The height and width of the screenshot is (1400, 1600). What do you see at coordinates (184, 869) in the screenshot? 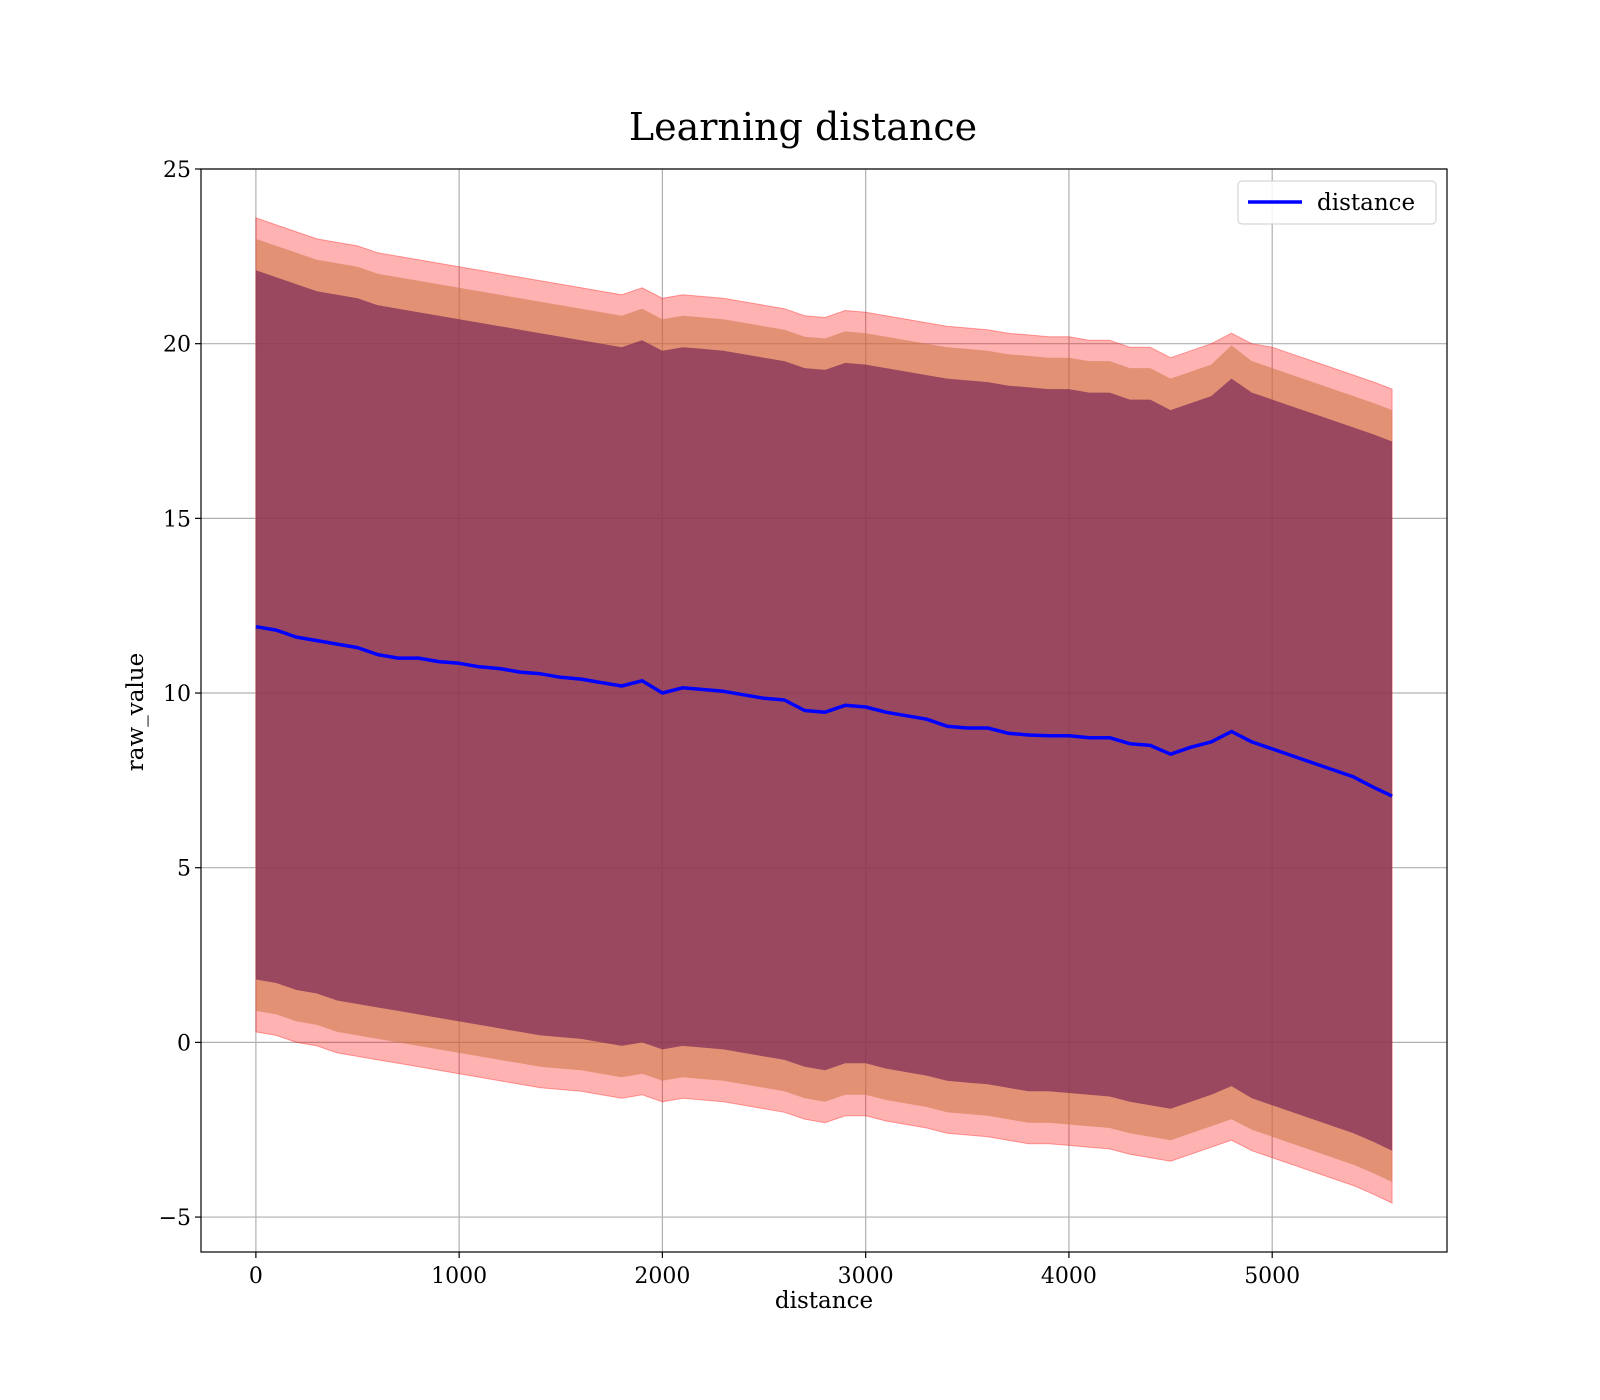
I see `y-tick-label: 5` at bounding box center [184, 869].